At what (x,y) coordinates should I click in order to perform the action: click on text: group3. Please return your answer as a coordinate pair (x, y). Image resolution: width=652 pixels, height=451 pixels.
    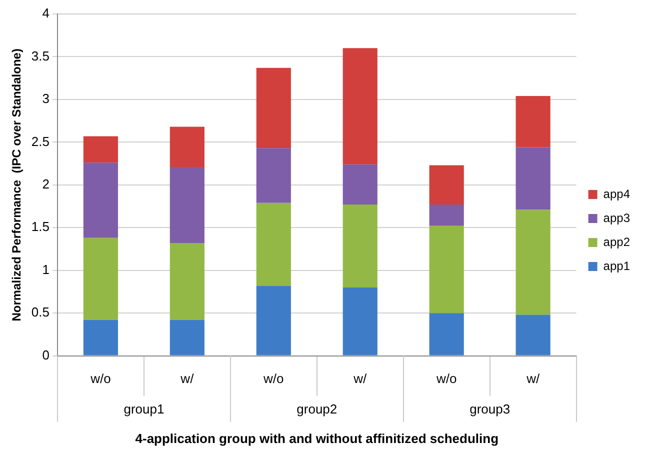
    Looking at the image, I should click on (490, 408).